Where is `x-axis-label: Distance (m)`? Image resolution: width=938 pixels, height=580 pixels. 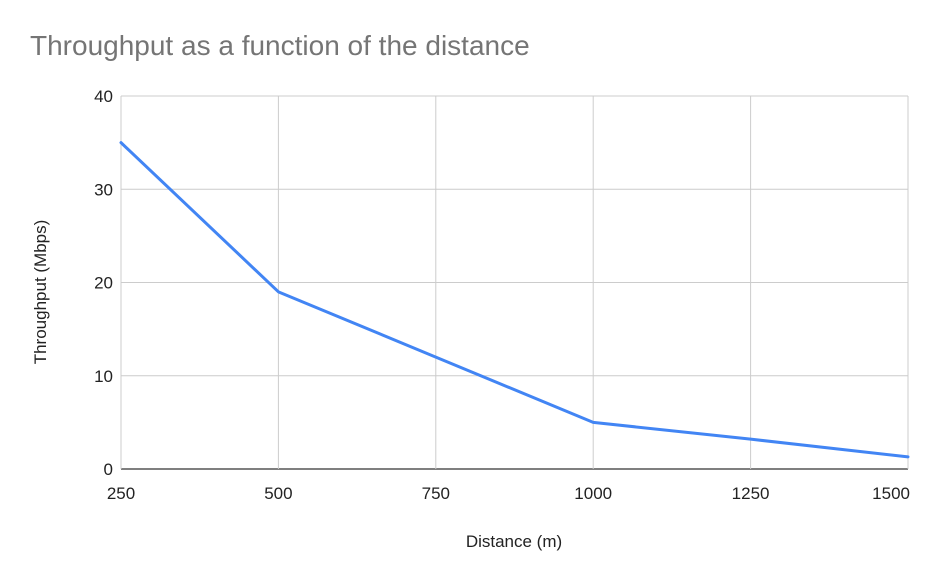 x-axis-label: Distance (m) is located at coordinates (514, 541).